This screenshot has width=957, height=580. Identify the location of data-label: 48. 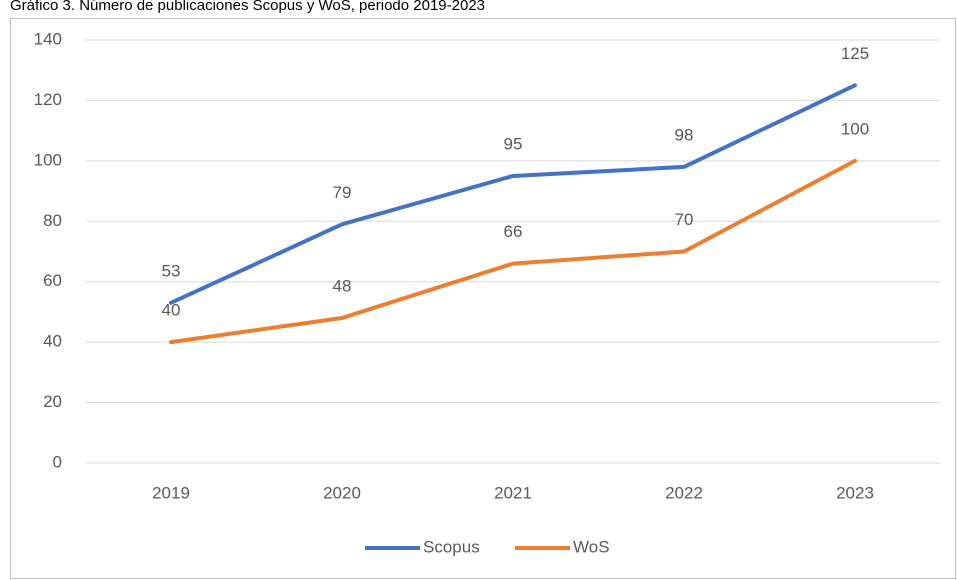
(342, 285).